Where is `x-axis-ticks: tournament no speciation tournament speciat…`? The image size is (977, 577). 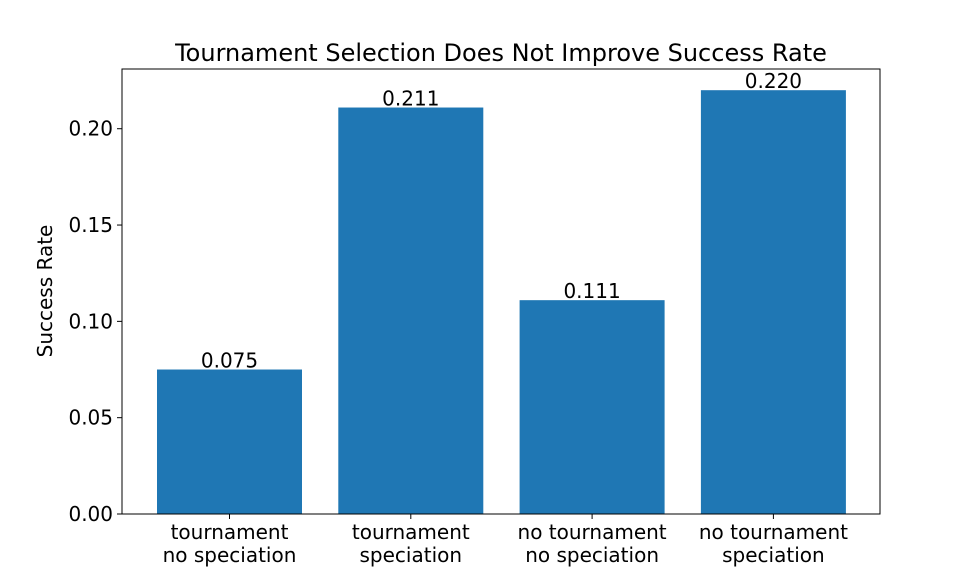 x-axis-ticks: tournament no speciation tournament speciat… is located at coordinates (505, 540).